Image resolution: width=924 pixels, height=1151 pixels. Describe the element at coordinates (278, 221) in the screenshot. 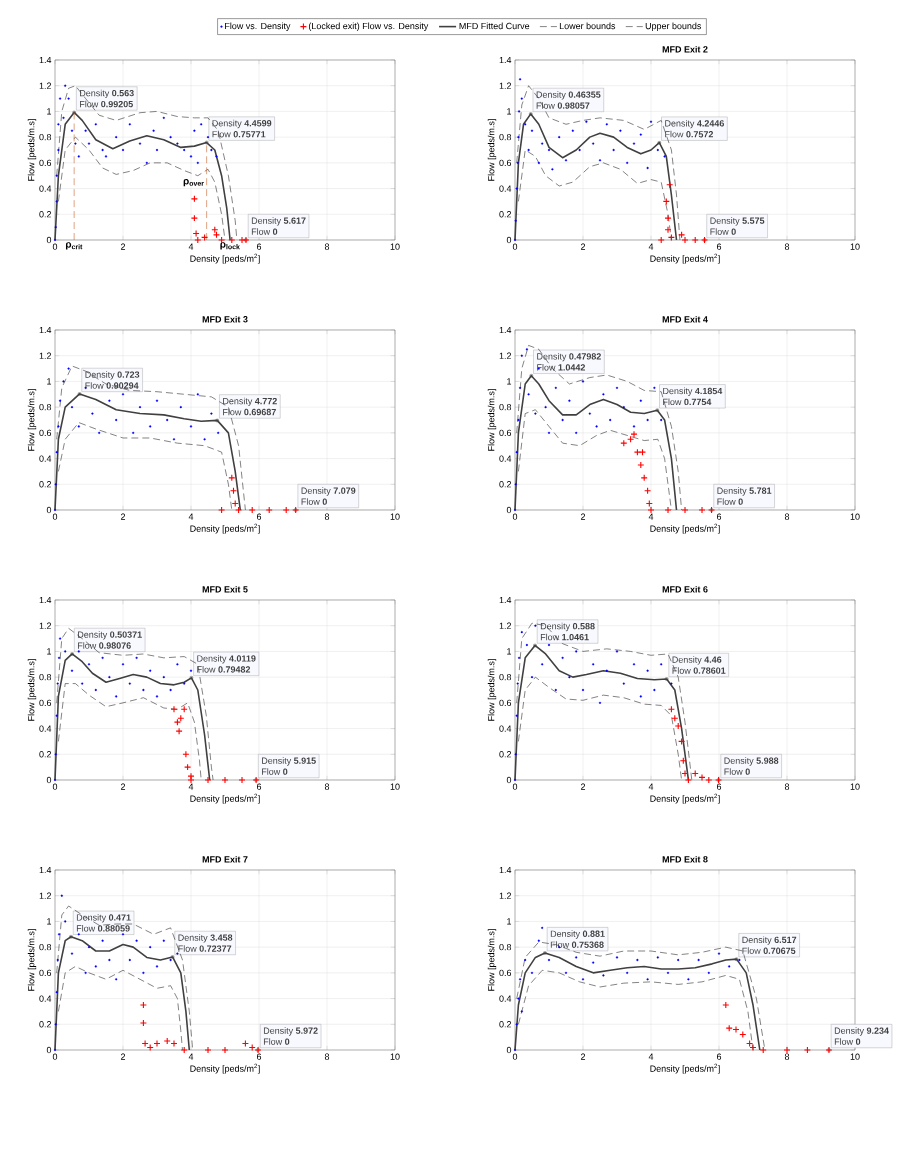

I see `annotation: Density 5.617` at that location.